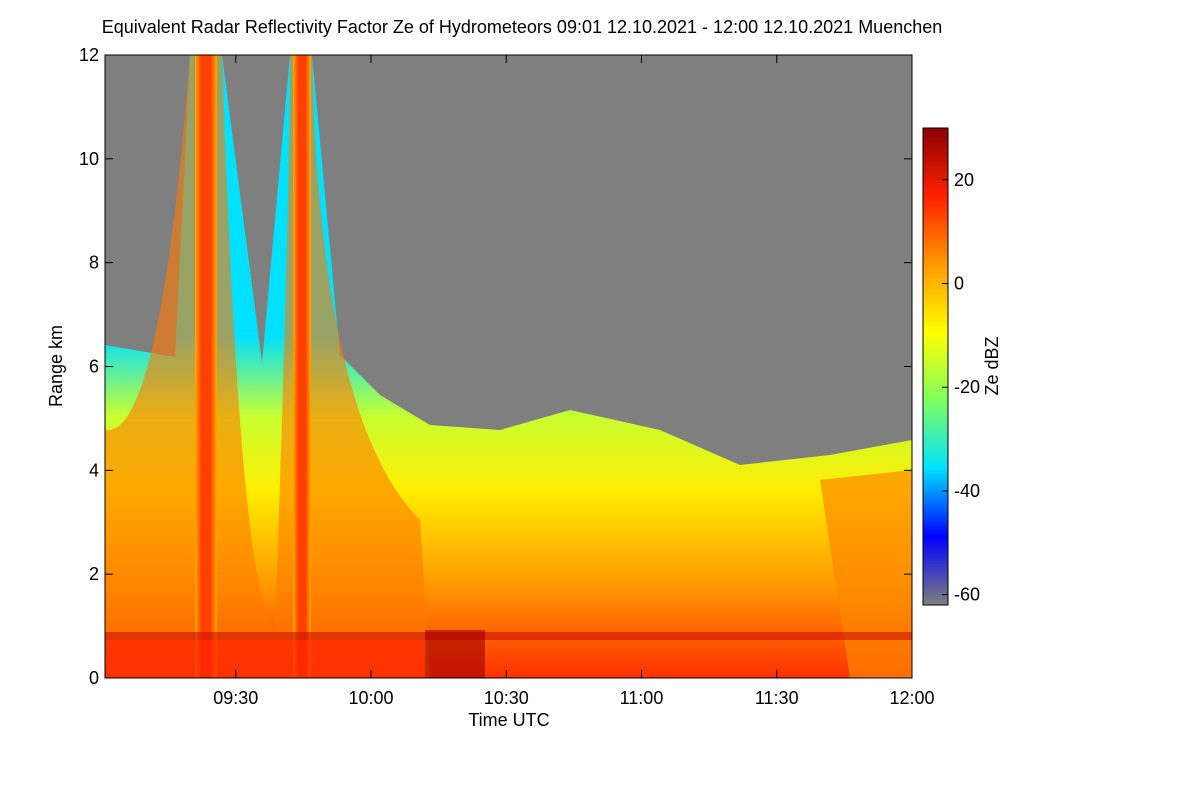 The image size is (1200, 805). What do you see at coordinates (967, 491) in the screenshot?
I see `colorbar-tick-label: -40` at bounding box center [967, 491].